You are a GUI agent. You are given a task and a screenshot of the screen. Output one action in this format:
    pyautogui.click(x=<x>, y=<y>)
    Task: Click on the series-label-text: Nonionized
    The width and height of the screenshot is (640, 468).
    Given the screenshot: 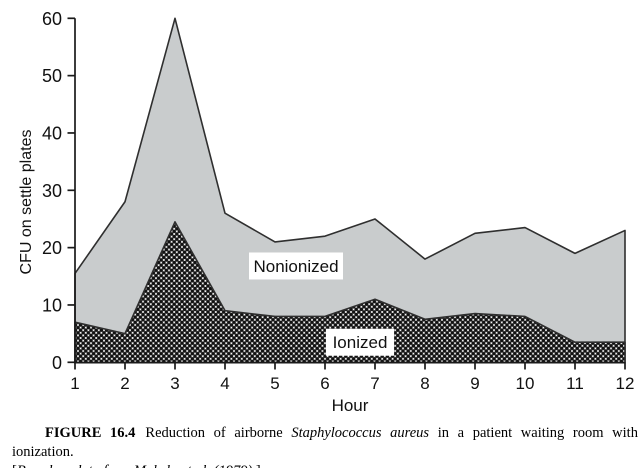 What is the action you would take?
    pyautogui.click(x=295, y=266)
    